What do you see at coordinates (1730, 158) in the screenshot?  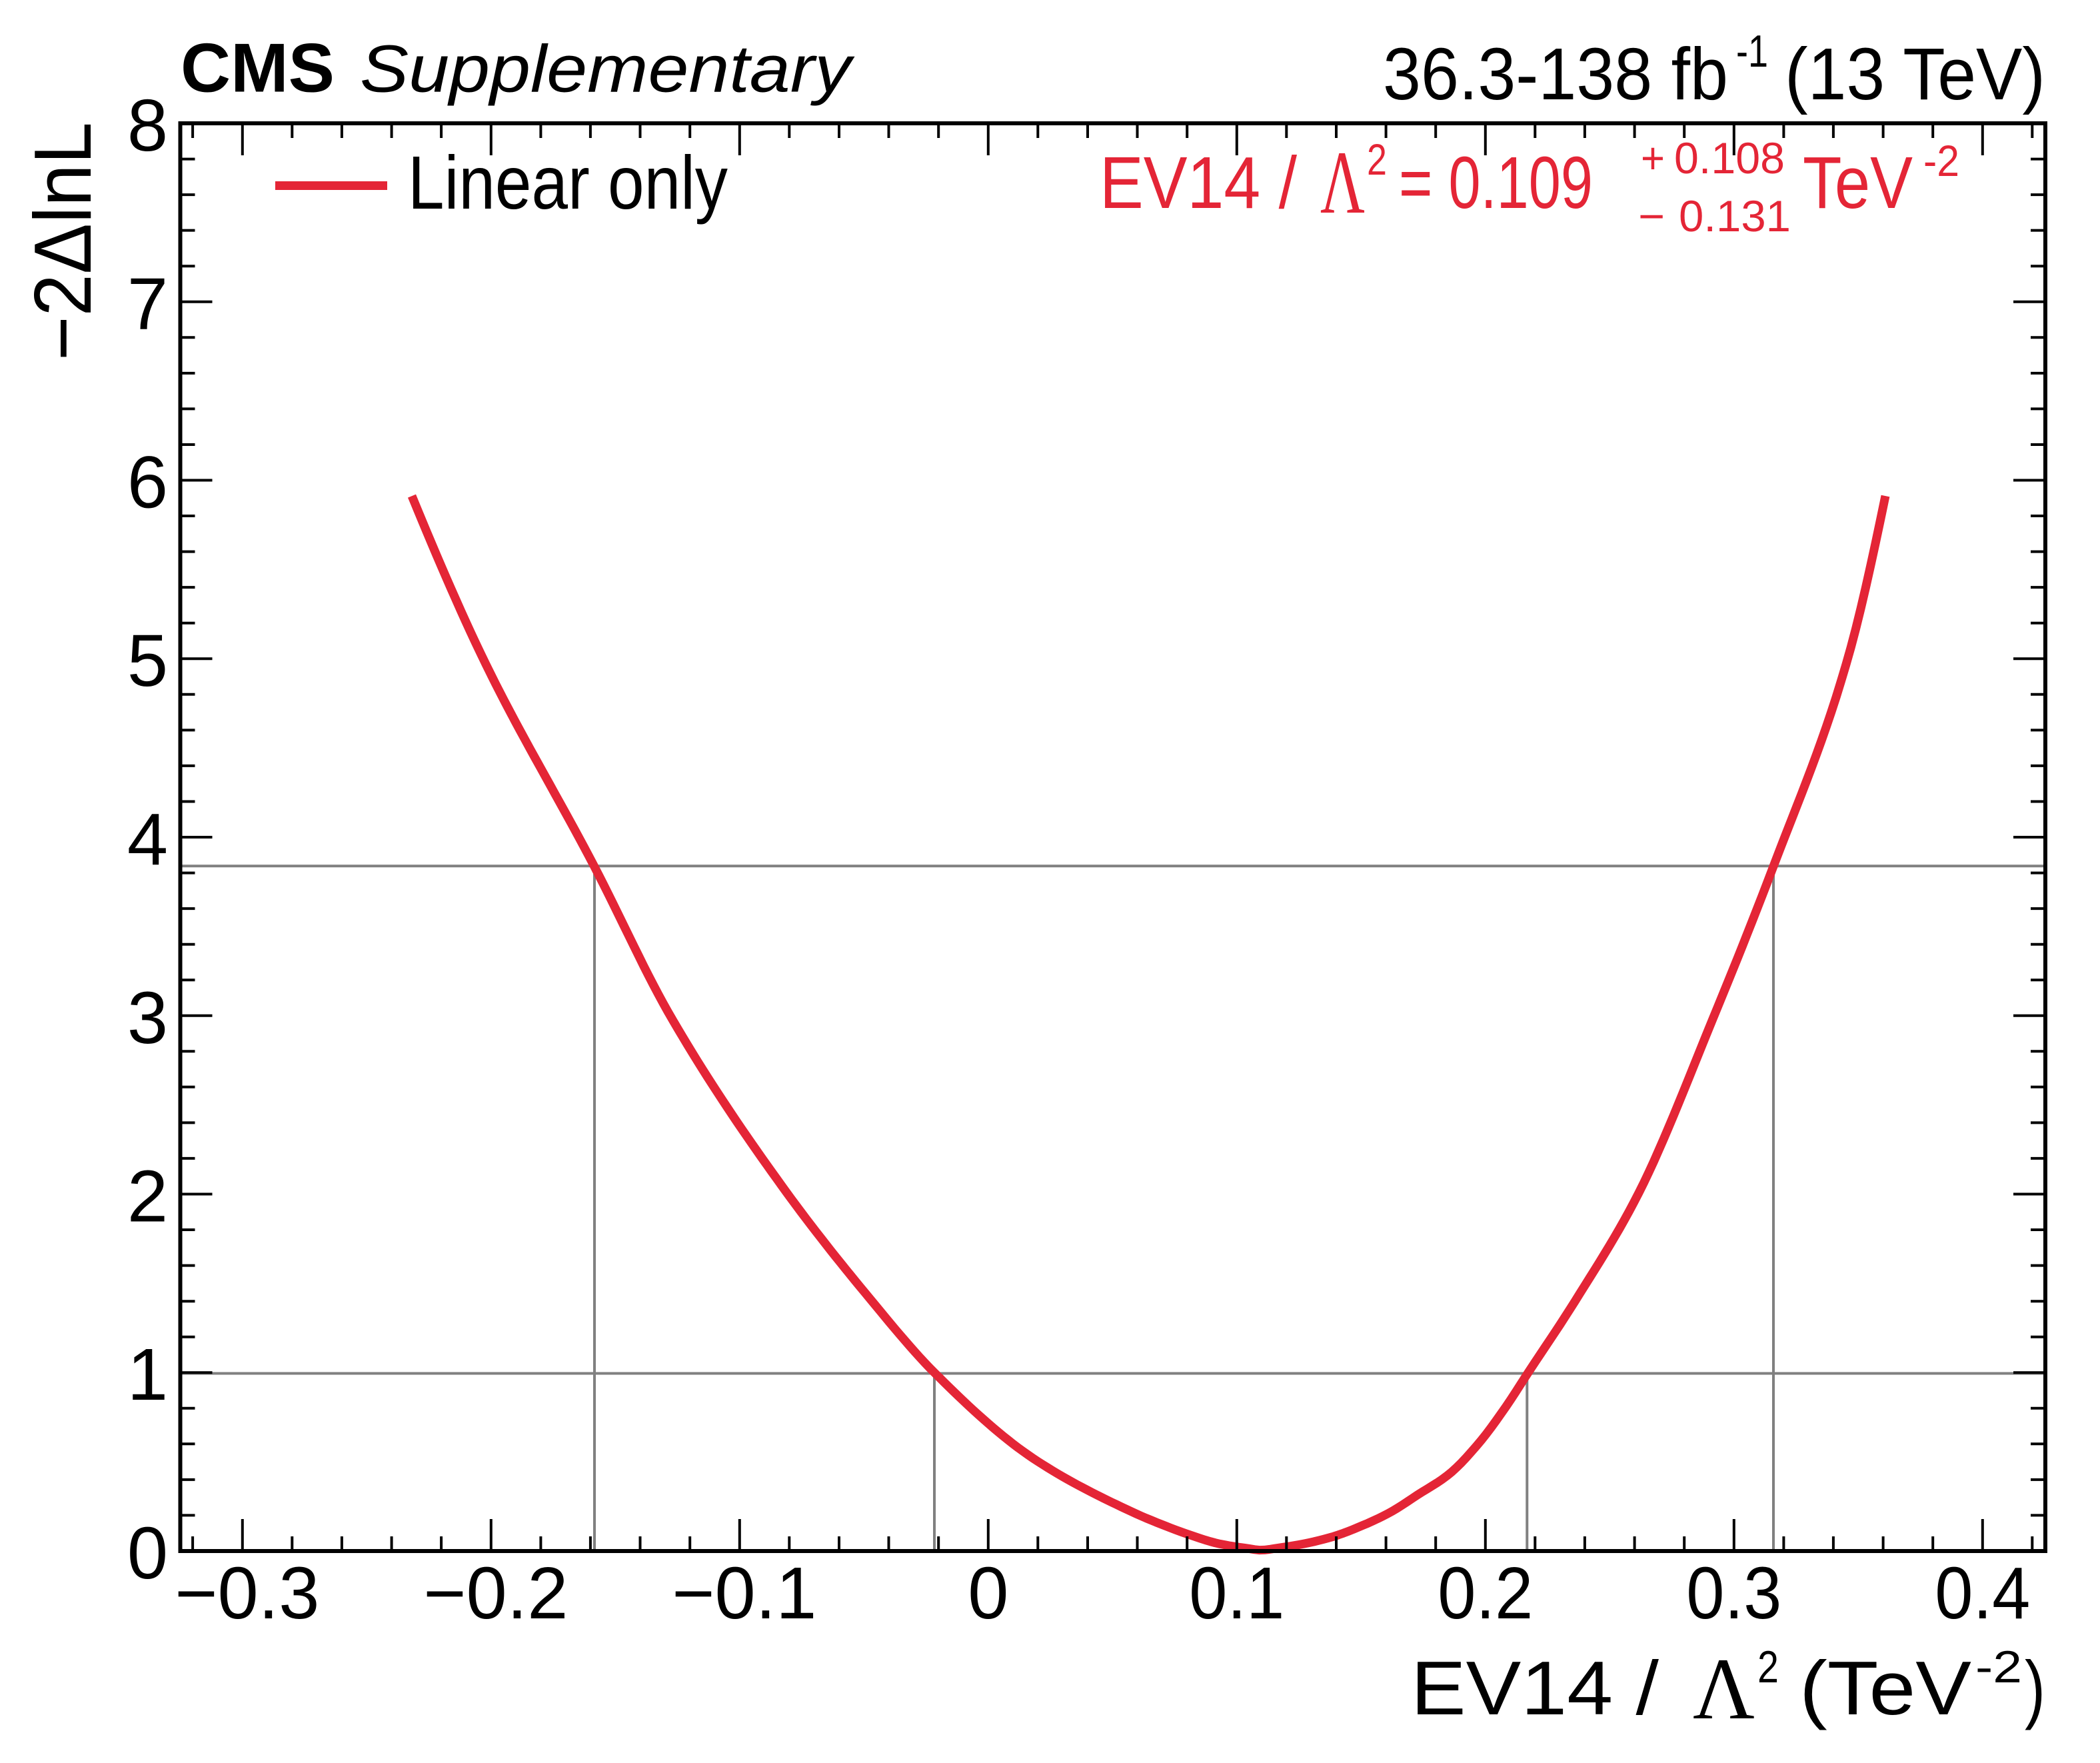 I see `svg-text: 0.108` at bounding box center [1730, 158].